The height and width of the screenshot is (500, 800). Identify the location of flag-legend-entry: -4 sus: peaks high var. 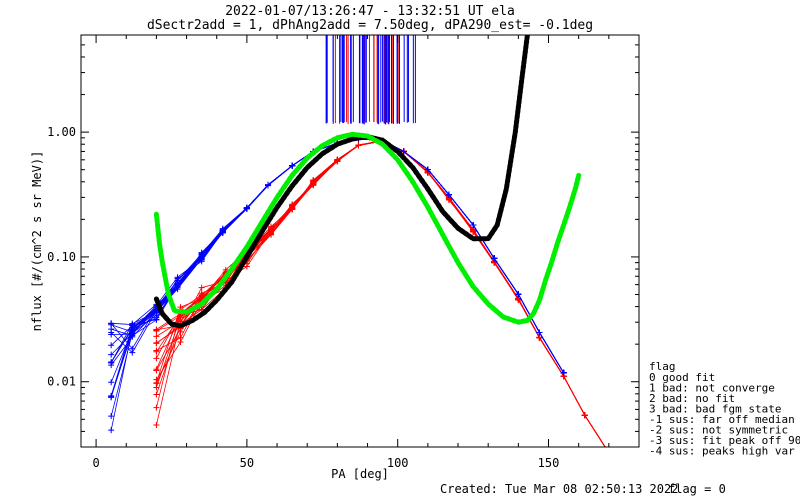
(722, 451).